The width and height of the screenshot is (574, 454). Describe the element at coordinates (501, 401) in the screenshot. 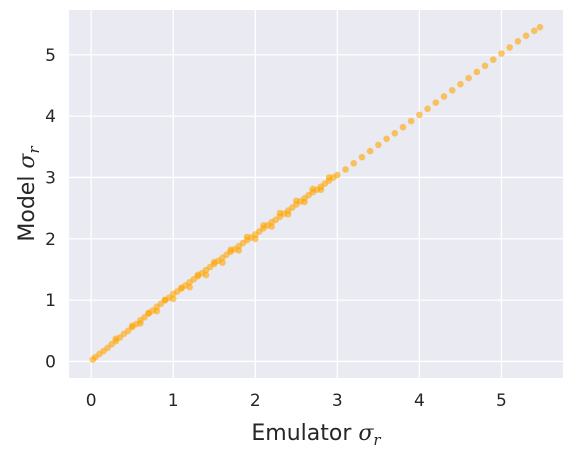

I see `x-tick-label: 5` at that location.